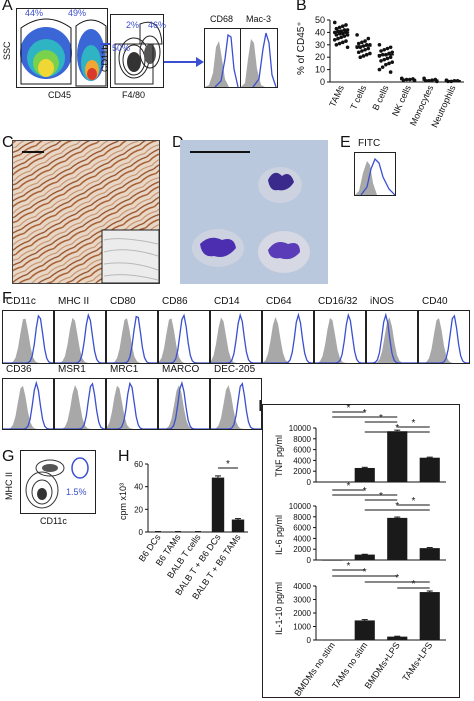 Image resolution: width=474 pixels, height=701 pixels. Describe the element at coordinates (178, 142) in the screenshot. I see `panel-label-d: D` at that location.